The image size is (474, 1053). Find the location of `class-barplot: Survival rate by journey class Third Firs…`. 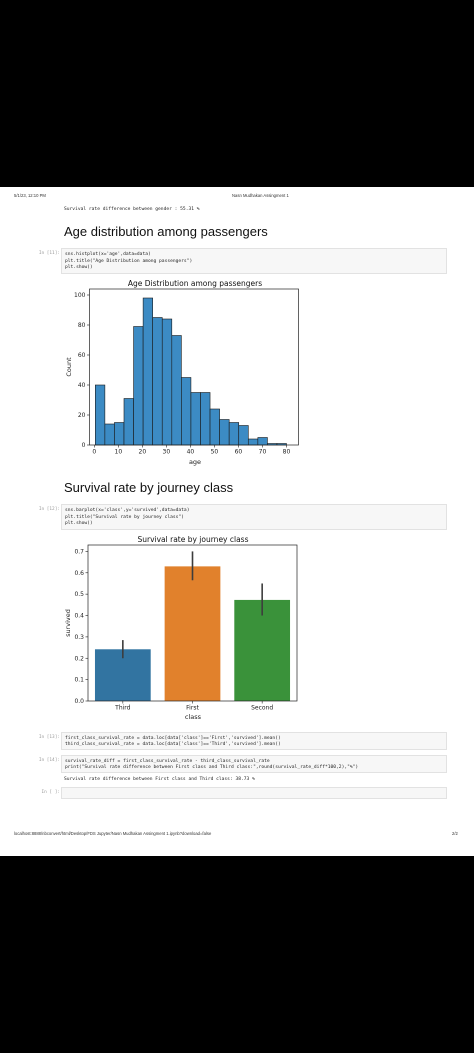

class-barplot: Survival rate by journey class Third Firs… is located at coordinates (181, 628).